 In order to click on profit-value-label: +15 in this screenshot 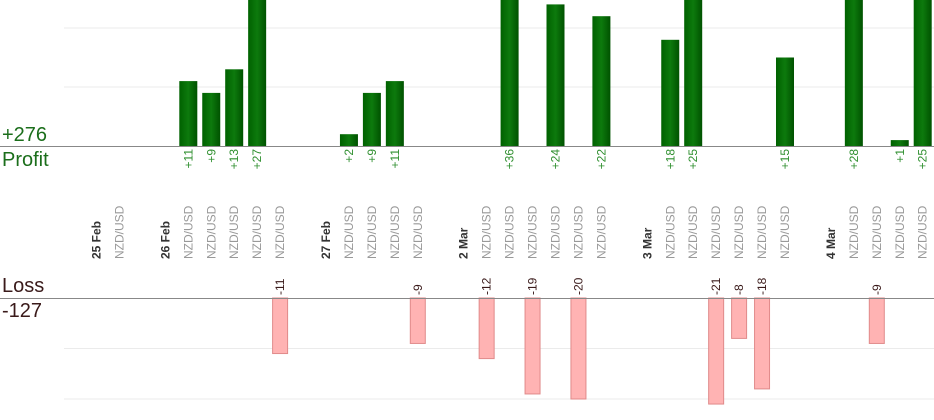, I will do `click(785, 159)`.